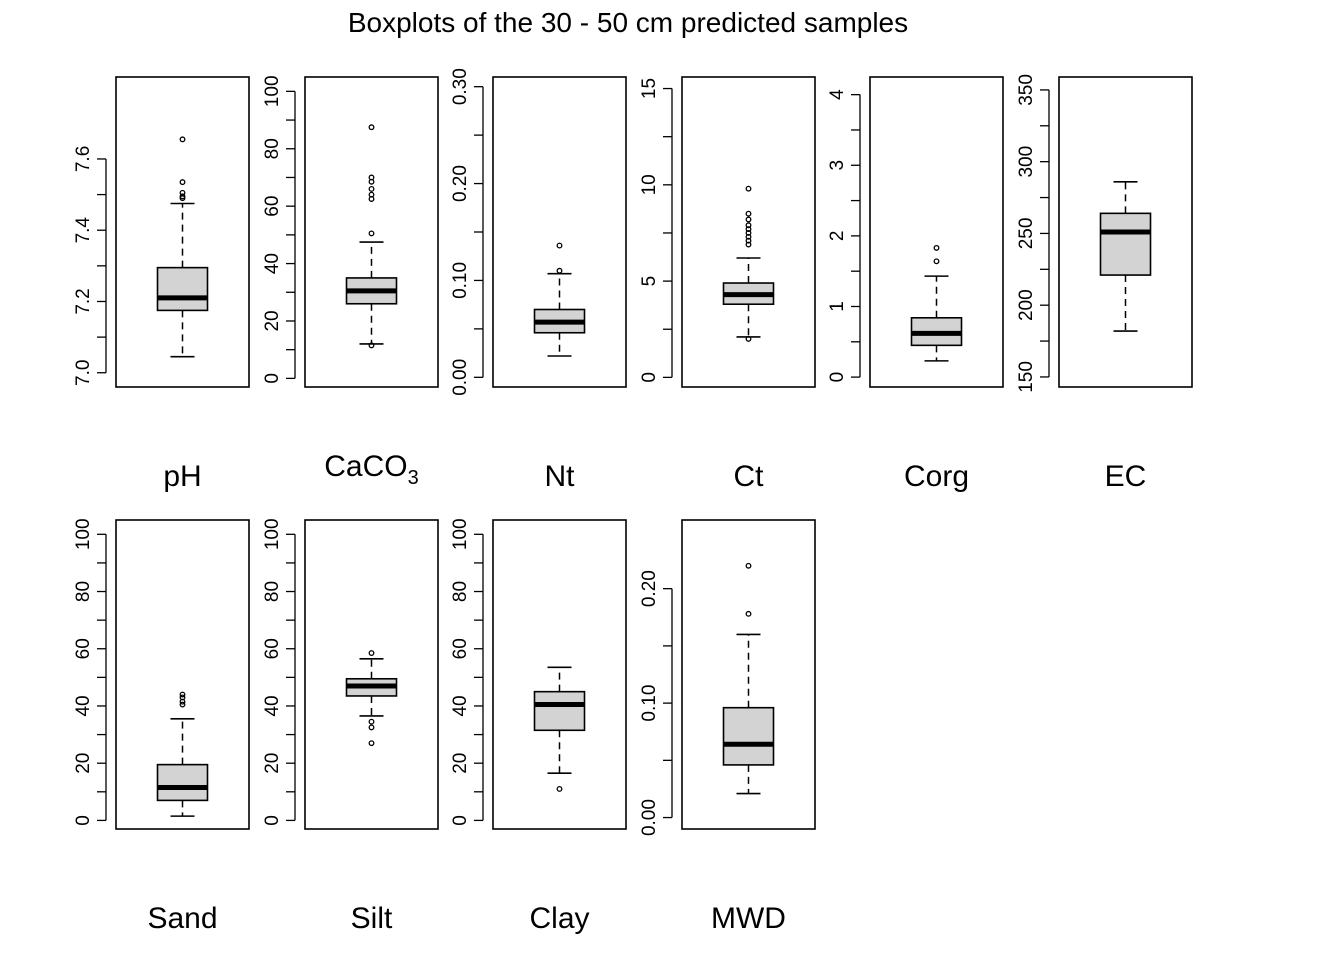 Image resolution: width=1344 pixels, height=960 pixels. I want to click on panel-label: Ct, so click(749, 476).